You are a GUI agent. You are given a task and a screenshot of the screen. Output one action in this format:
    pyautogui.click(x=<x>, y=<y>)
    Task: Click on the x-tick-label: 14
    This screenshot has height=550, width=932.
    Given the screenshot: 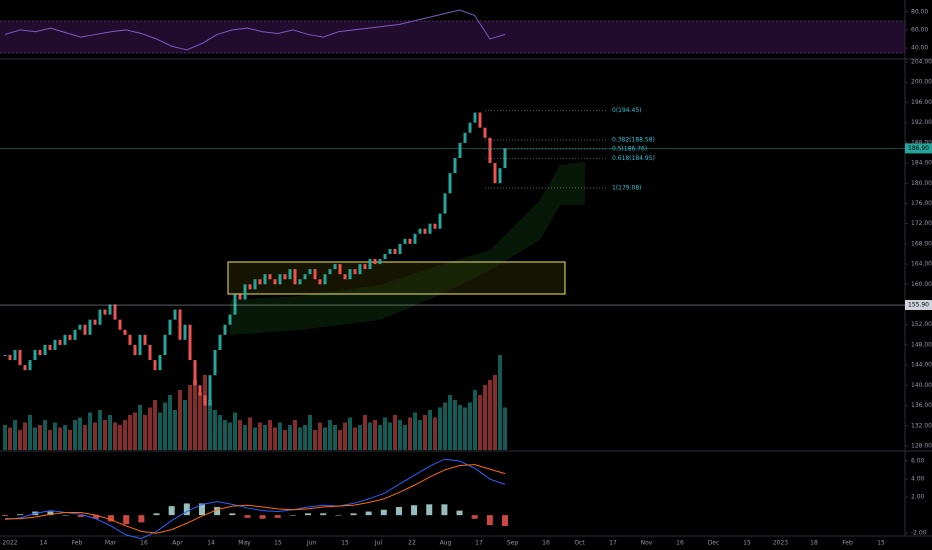 What is the action you would take?
    pyautogui.click(x=44, y=543)
    